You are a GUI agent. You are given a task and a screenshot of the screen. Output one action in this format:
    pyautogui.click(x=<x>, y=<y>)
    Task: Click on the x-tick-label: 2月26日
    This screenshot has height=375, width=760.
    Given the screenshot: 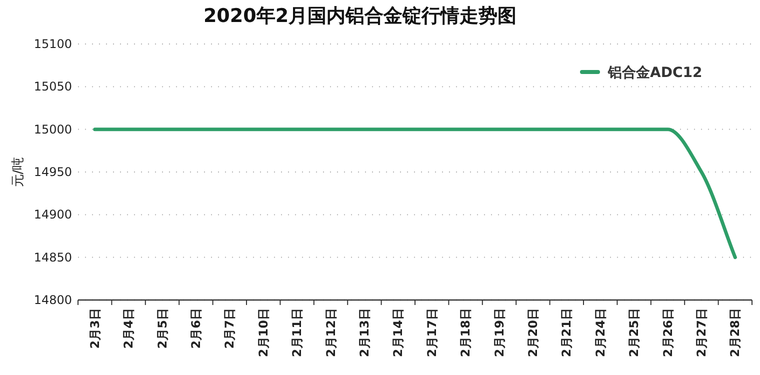 What is the action you would take?
    pyautogui.click(x=667, y=333)
    